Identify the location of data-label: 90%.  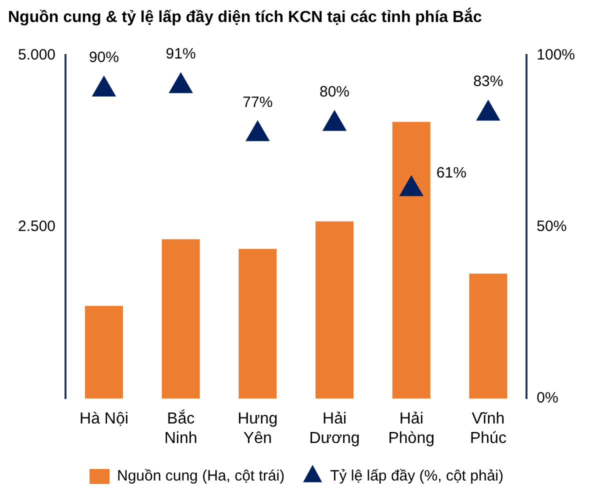
(103, 57).